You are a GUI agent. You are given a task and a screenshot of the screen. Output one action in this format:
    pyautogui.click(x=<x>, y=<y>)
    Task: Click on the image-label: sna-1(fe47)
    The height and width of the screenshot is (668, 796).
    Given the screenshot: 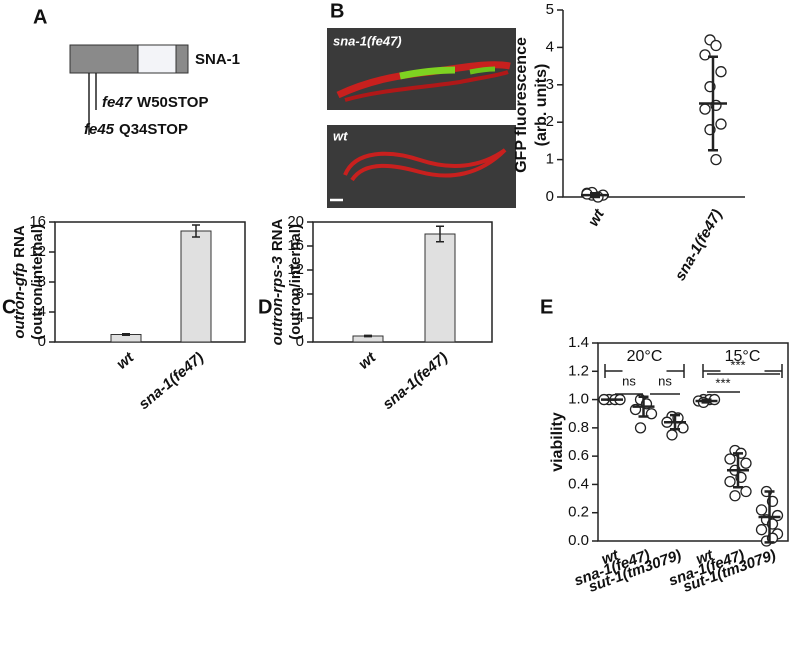 What is the action you would take?
    pyautogui.click(x=367, y=40)
    